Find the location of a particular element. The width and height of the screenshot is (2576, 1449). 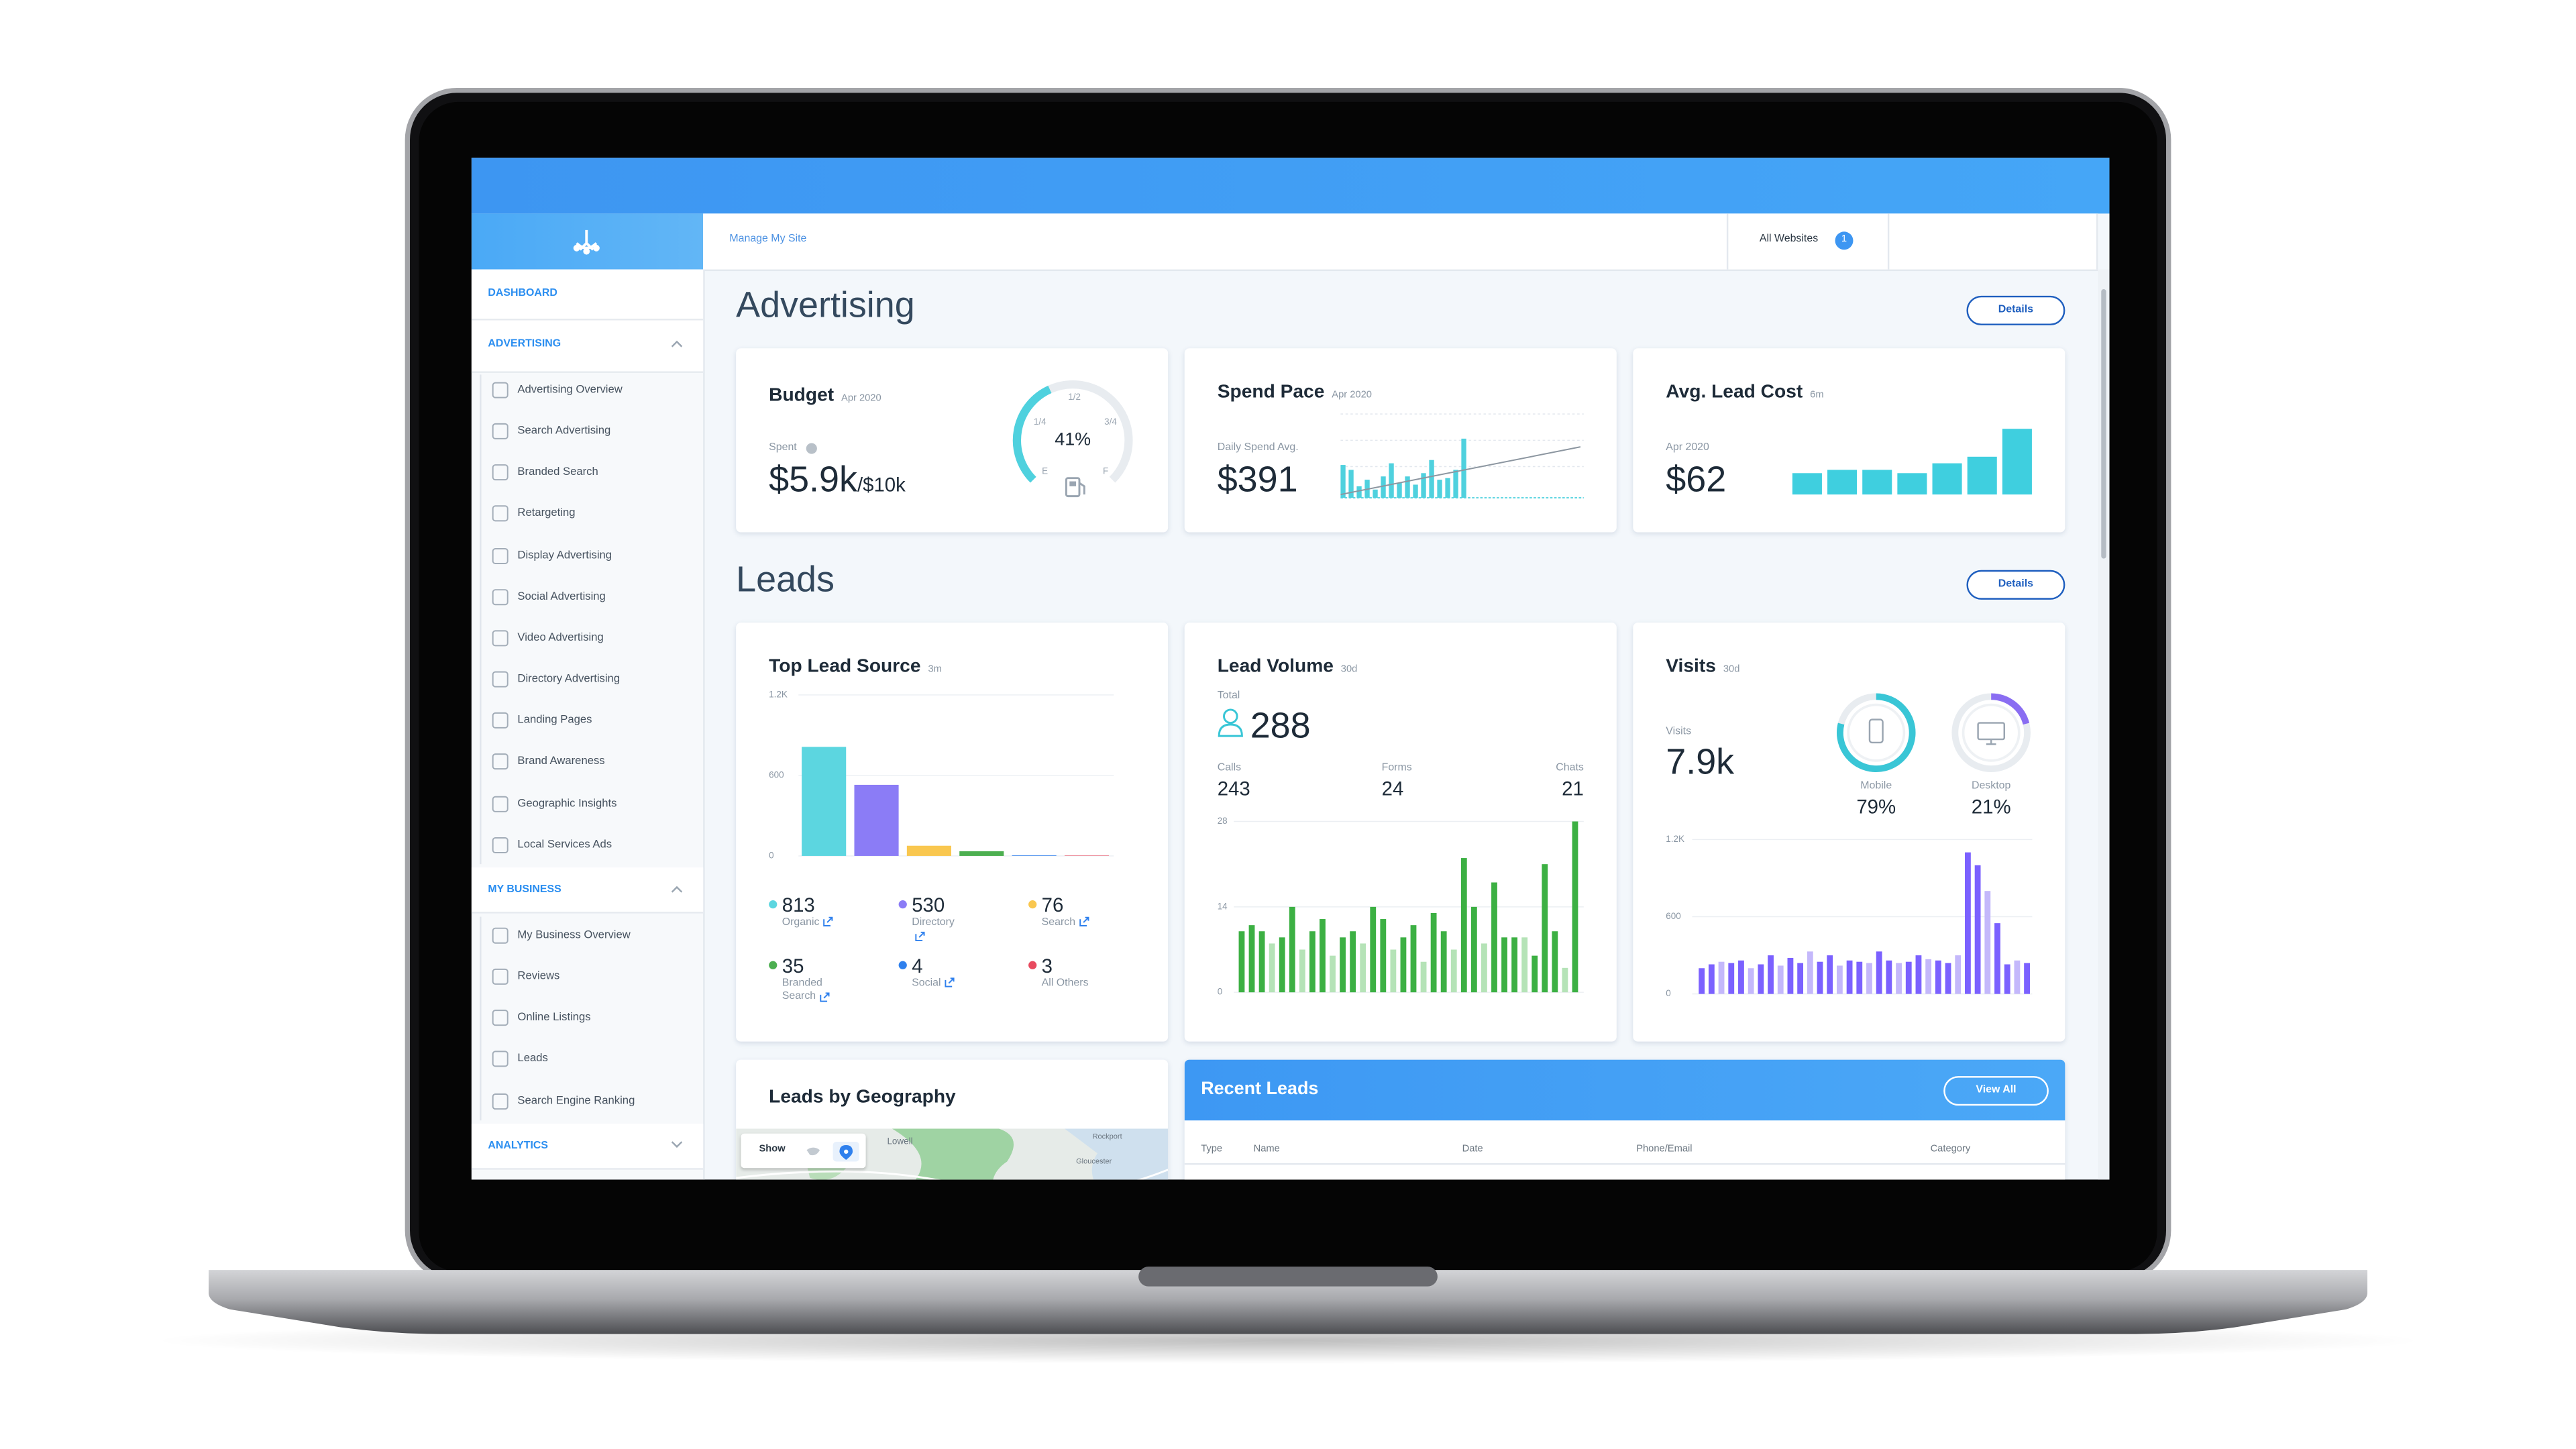

nav-section: MY BUSINESS is located at coordinates (587, 890).